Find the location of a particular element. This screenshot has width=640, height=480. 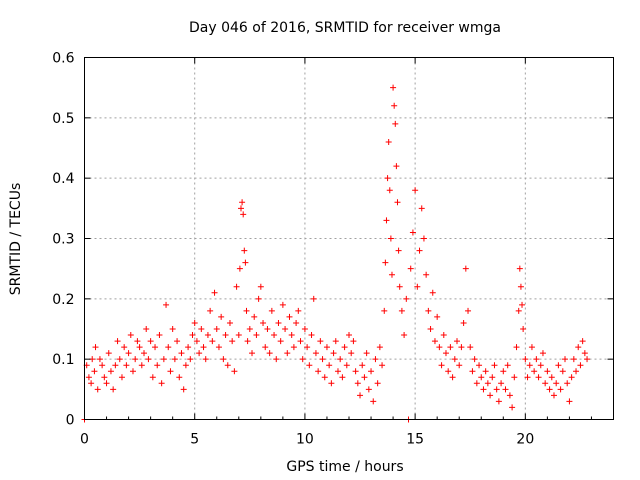

y-tick-label: 0 is located at coordinates (70, 421).